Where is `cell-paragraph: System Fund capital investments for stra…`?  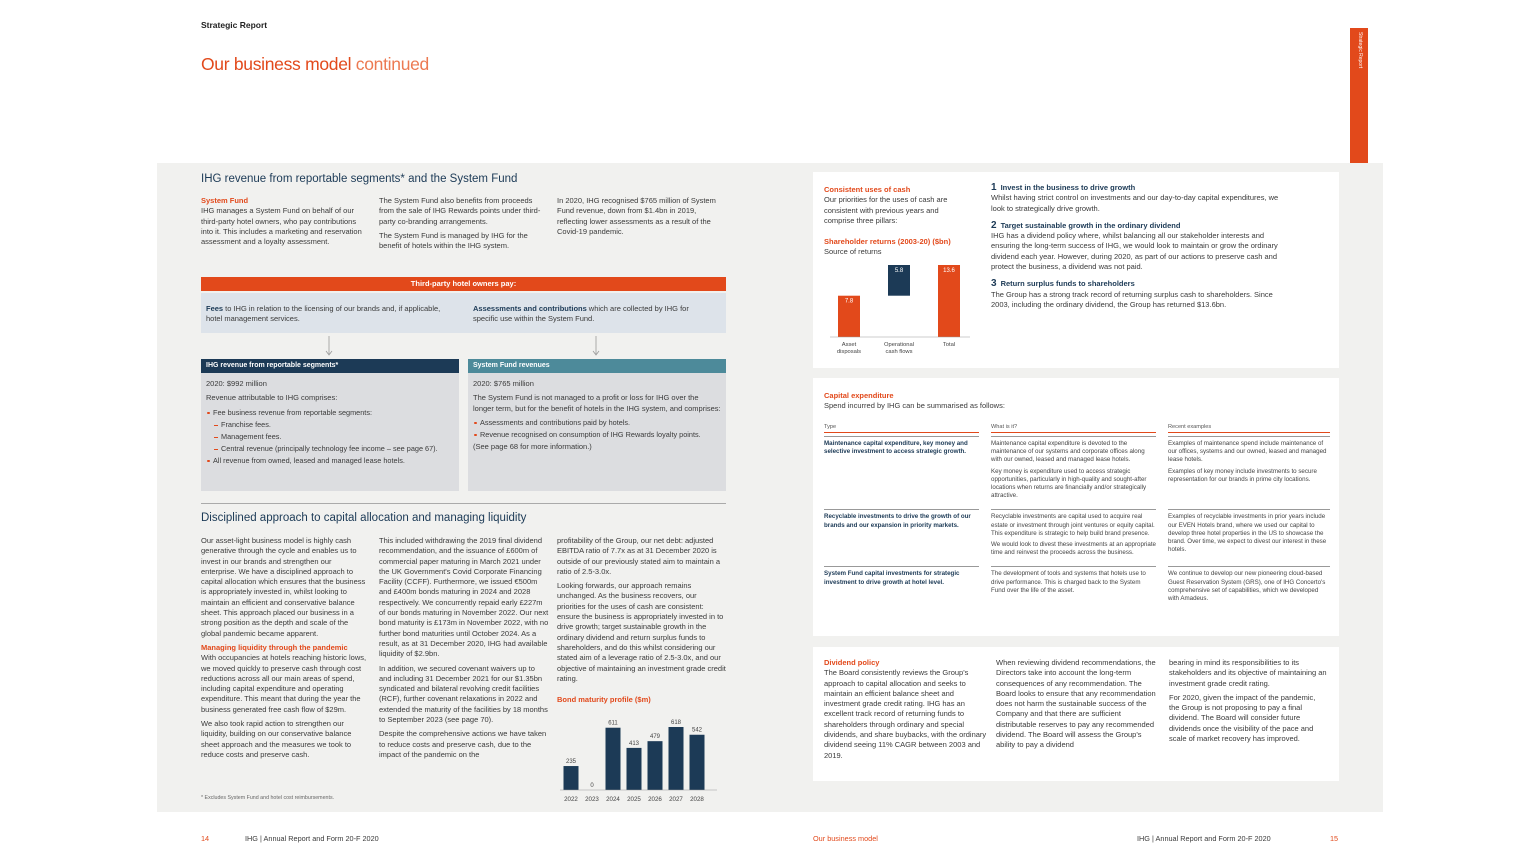 cell-paragraph: System Fund capital investments for stra… is located at coordinates (892, 578).